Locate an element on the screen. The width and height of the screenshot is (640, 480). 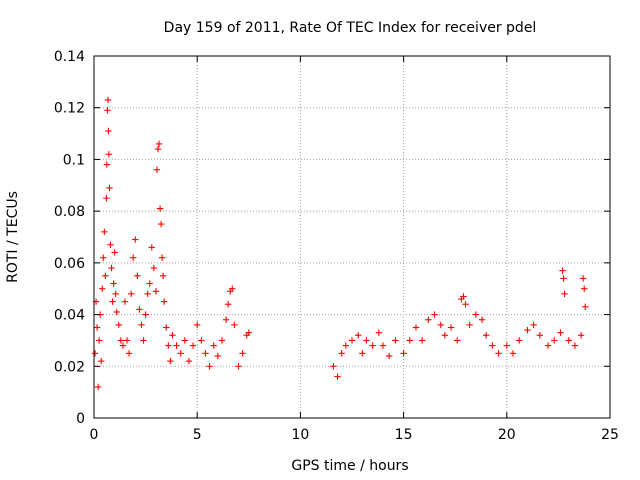
y-tick-label: 0.1 is located at coordinates (74, 160).